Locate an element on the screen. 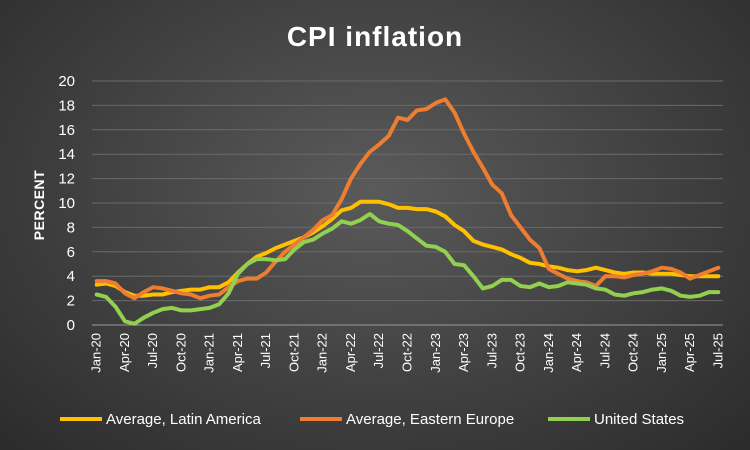  x-tick-label: Oct-21 is located at coordinates (293, 352).